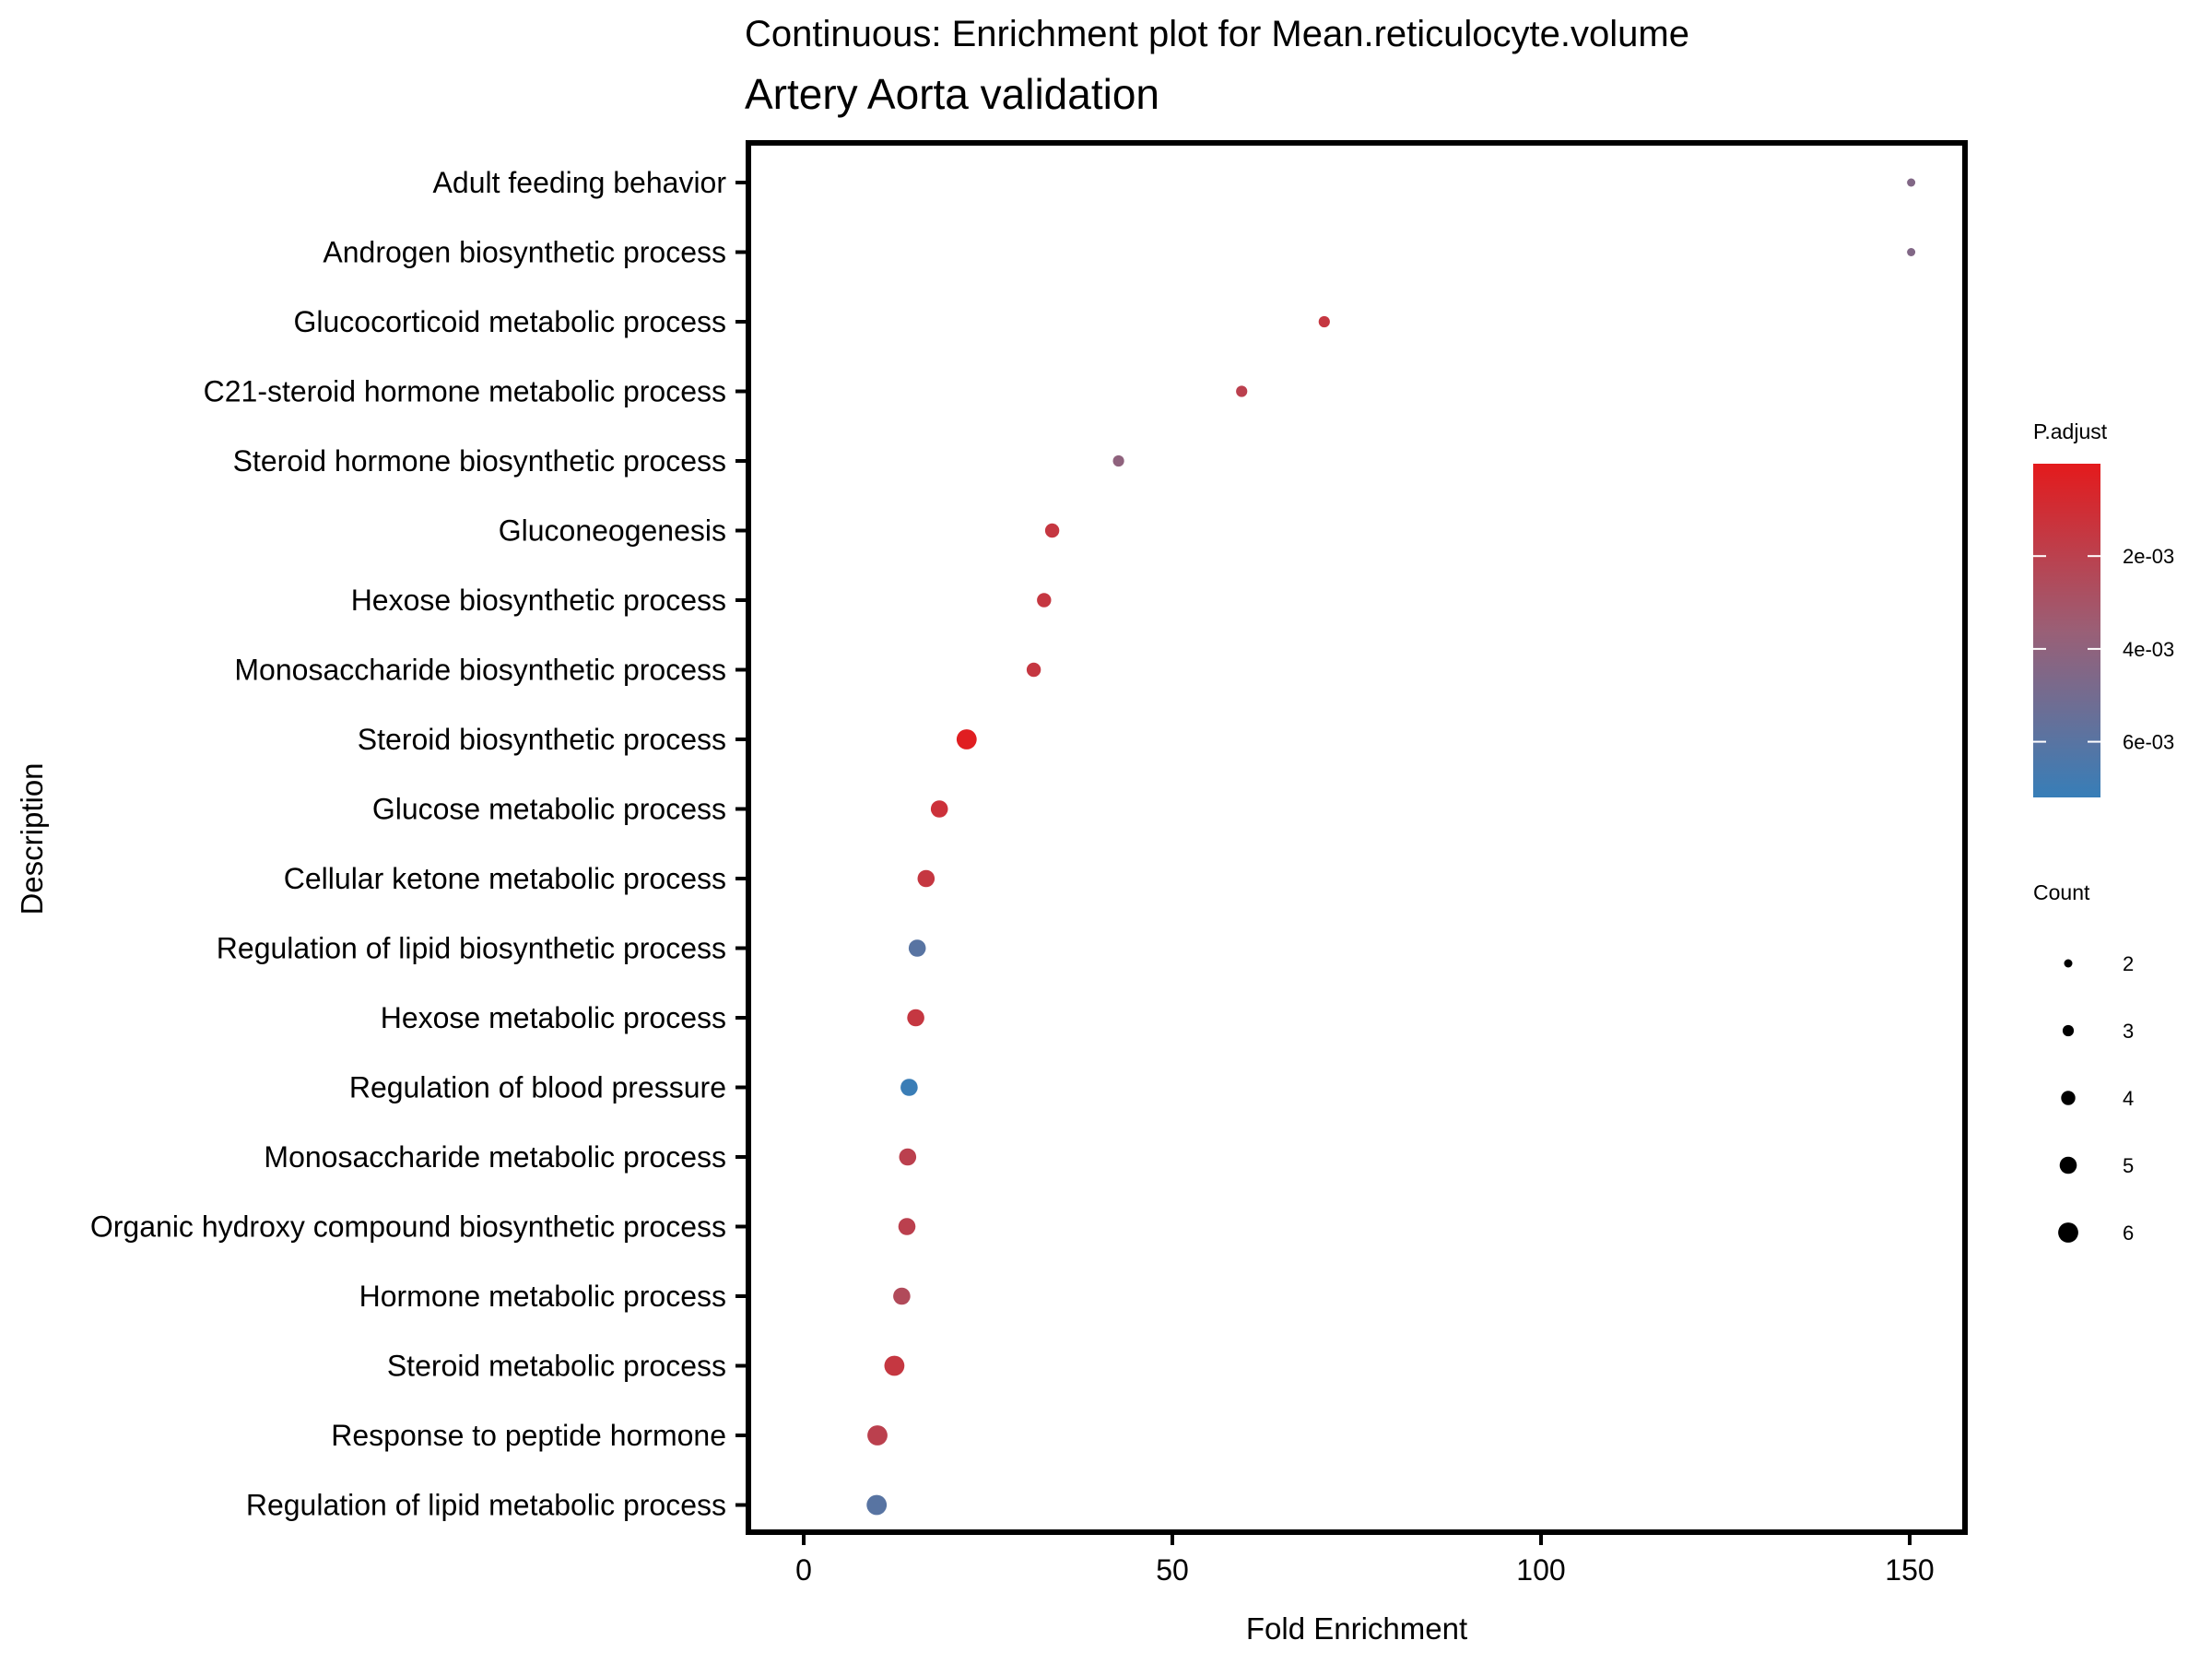 Image resolution: width=2212 pixels, height=1664 pixels. What do you see at coordinates (32, 838) in the screenshot?
I see `y-axis-title: Description` at bounding box center [32, 838].